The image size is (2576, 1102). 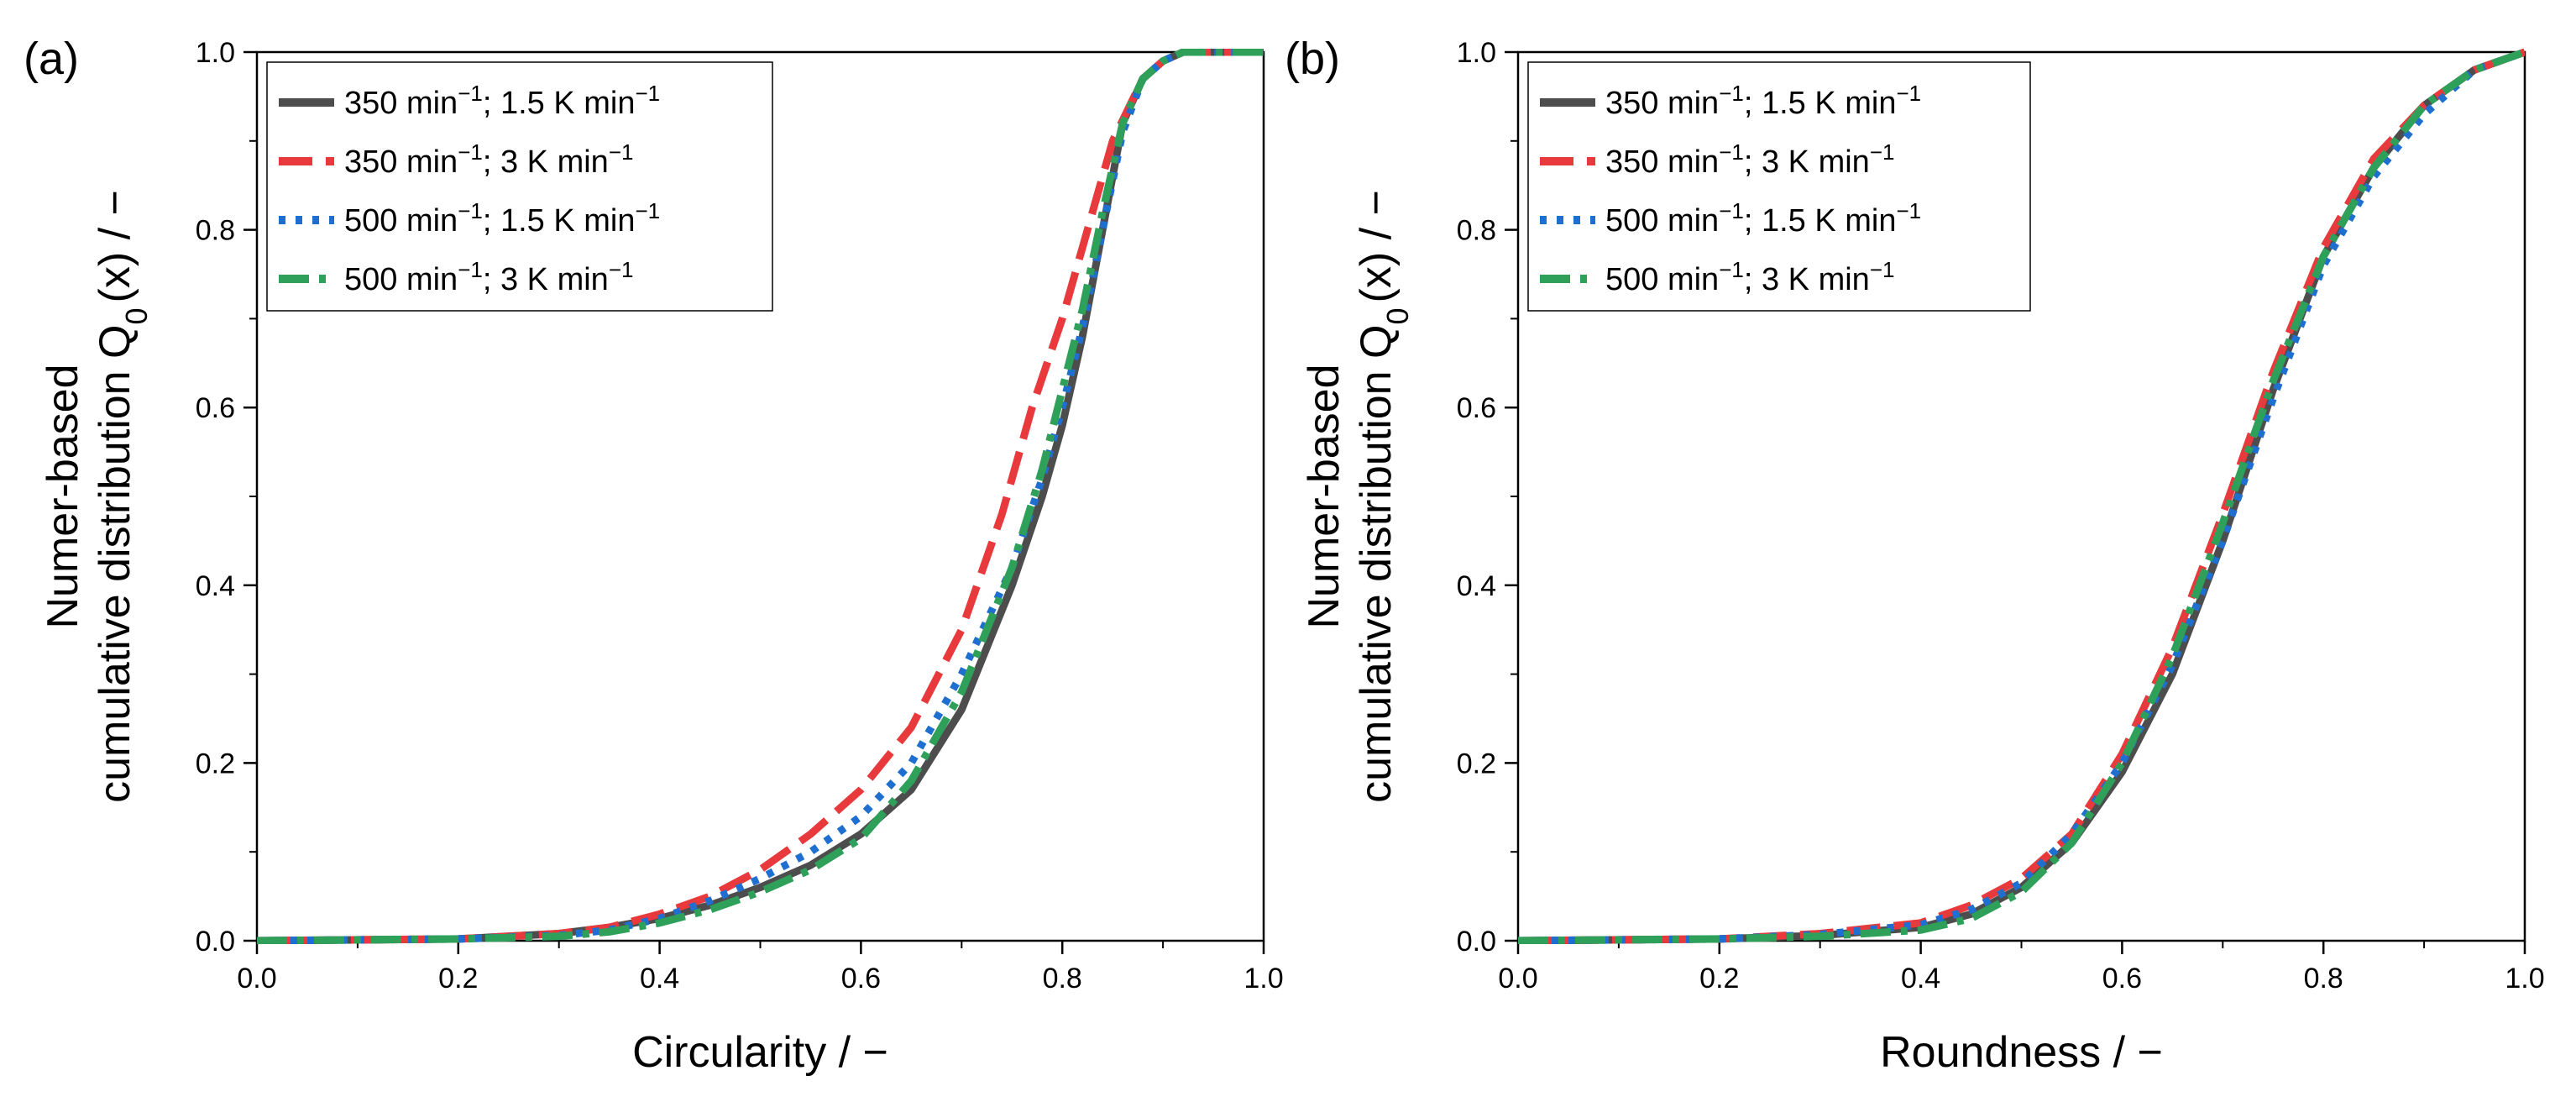 I want to click on x-axis-label: Roundness / −, so click(x=2021, y=1052).